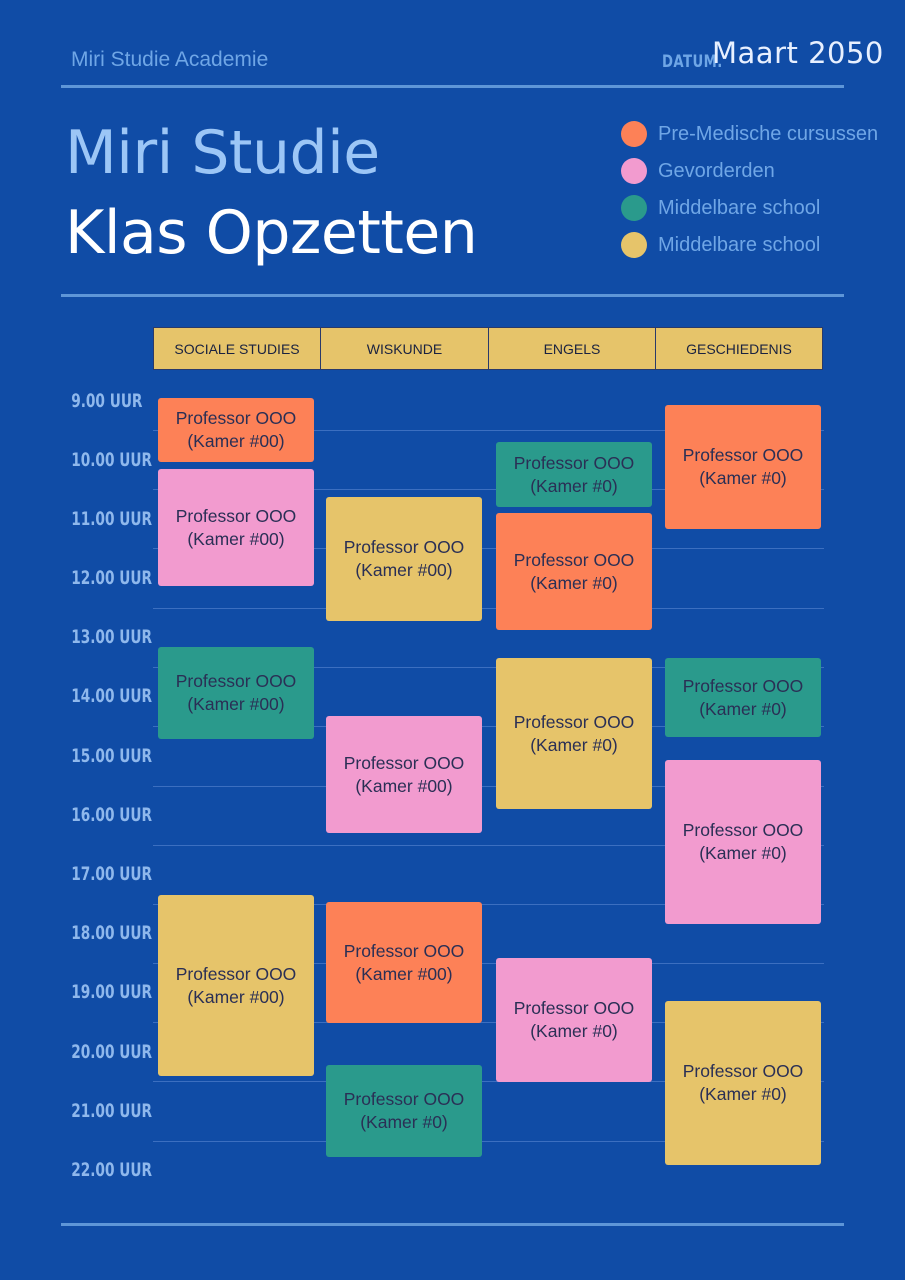 The height and width of the screenshot is (1280, 905). I want to click on column-header-english: ENGELS, so click(572, 348).